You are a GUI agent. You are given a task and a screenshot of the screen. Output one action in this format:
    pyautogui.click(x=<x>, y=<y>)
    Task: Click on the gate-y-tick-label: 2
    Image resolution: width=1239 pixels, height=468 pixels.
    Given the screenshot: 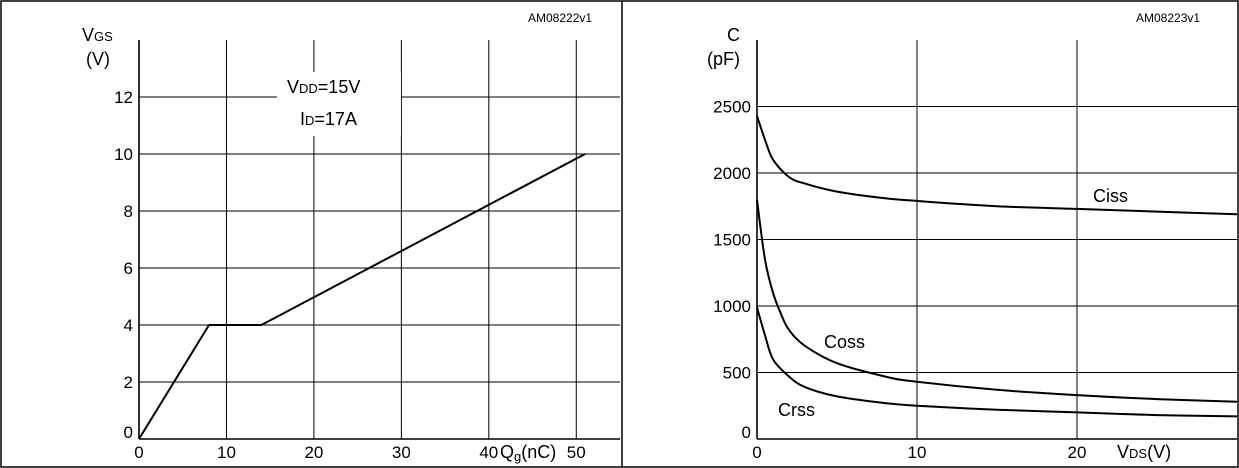 What is the action you would take?
    pyautogui.click(x=128, y=382)
    